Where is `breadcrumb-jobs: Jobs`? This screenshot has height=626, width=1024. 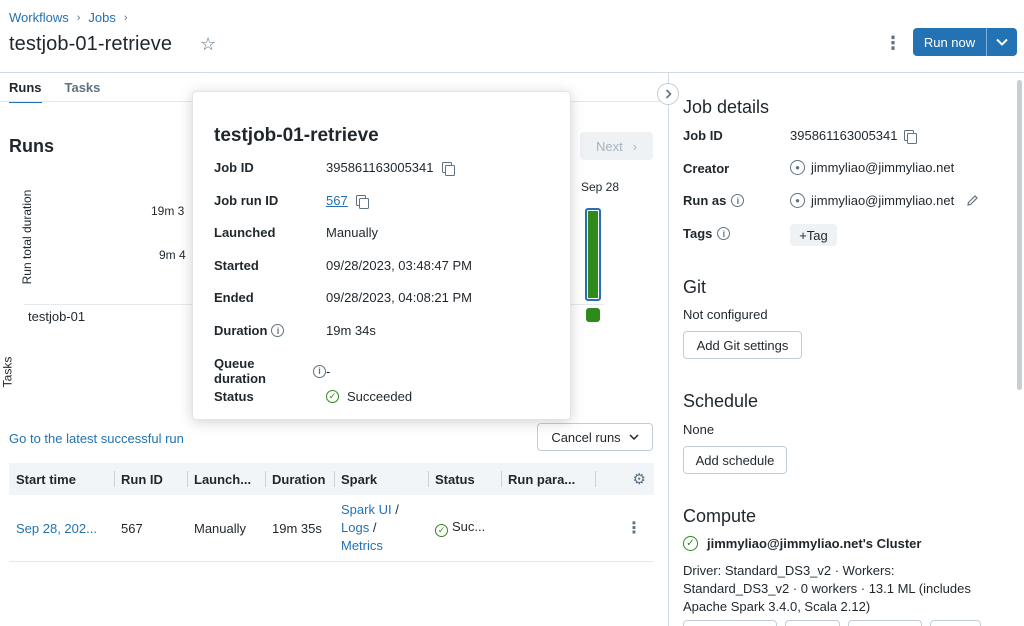
breadcrumb-jobs: Jobs is located at coordinates (102, 17).